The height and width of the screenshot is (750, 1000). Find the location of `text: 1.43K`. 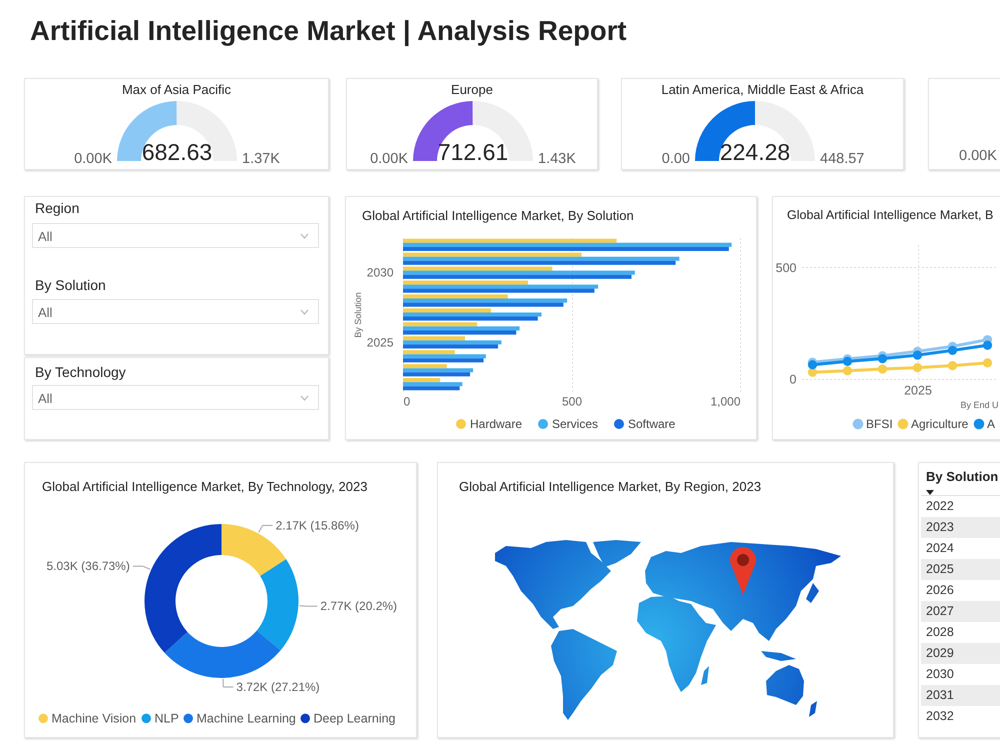

text: 1.43K is located at coordinates (557, 159).